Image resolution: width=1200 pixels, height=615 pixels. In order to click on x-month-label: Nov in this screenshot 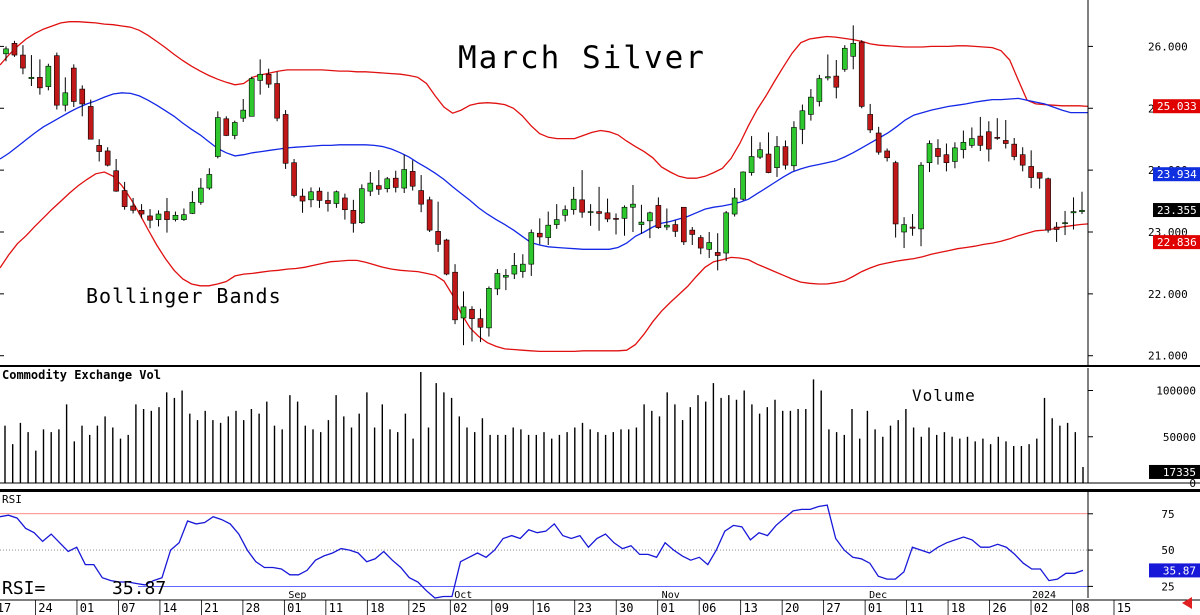, I will do `click(671, 595)`.